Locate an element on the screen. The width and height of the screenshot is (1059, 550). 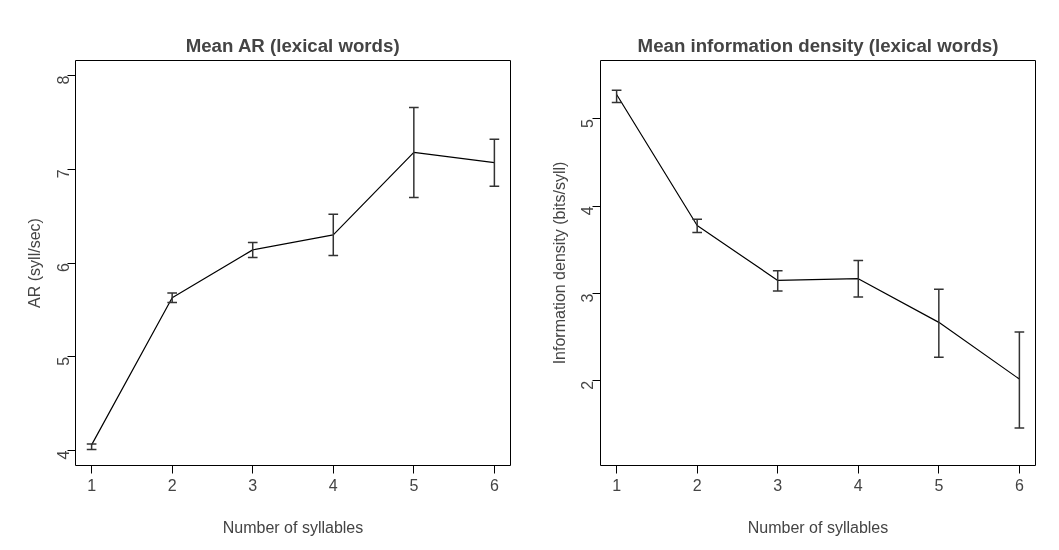
y-axis-title: AR (syll/sec) is located at coordinates (34, 263).